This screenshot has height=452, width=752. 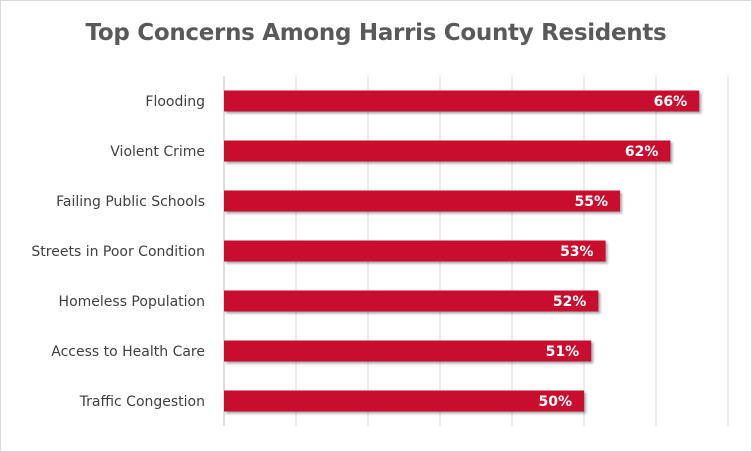 I want to click on value-label: 66%, so click(x=671, y=102).